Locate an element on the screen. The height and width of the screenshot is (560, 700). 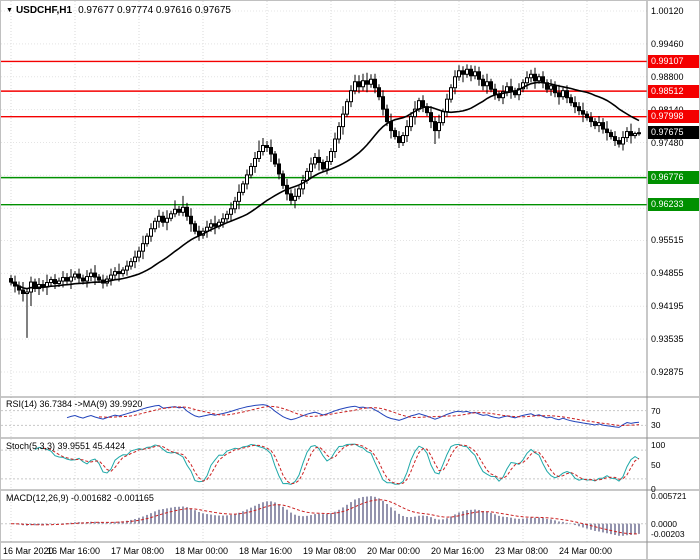
rsi-signal-line is located at coordinates (369, 416).